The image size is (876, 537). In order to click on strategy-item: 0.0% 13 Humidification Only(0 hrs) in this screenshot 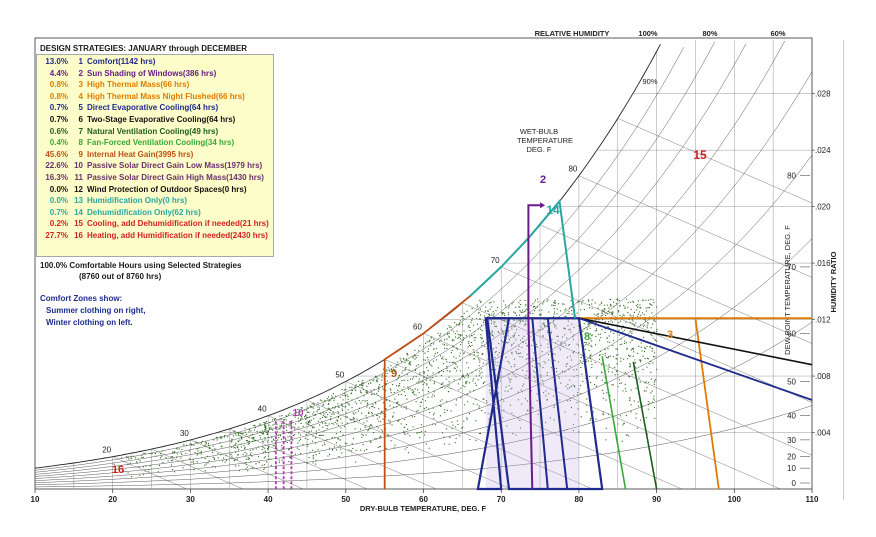, I will do `click(155, 201)`.